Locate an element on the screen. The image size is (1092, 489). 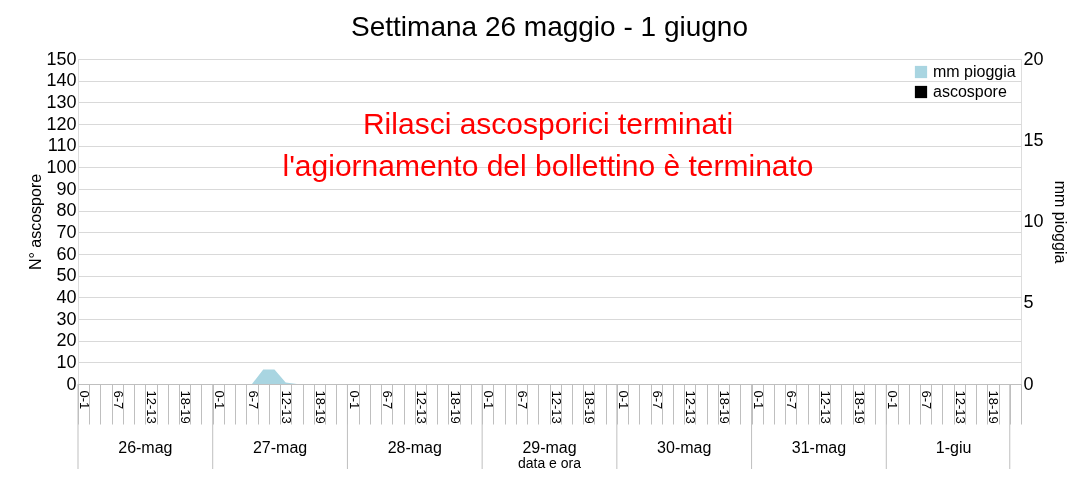
y-tick-label: 150 is located at coordinates (61, 58).